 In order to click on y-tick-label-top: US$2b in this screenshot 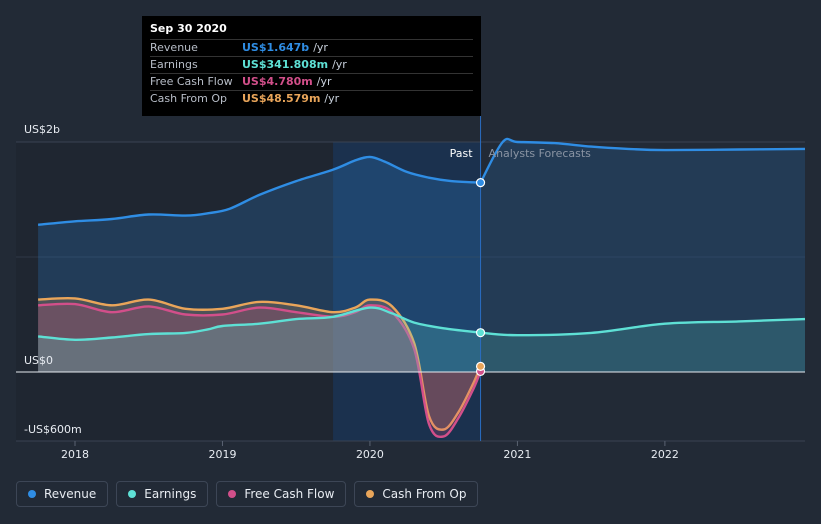, I will do `click(42, 129)`.